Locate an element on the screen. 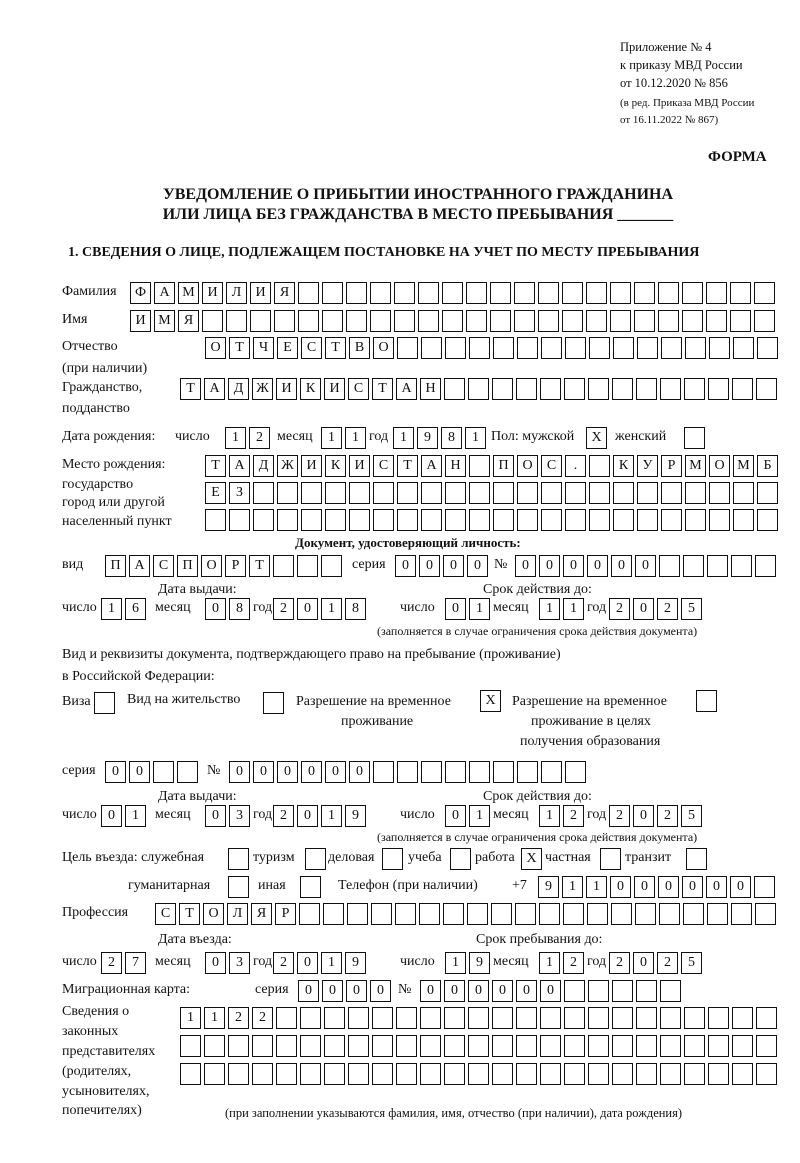  trp-checkbox: X is located at coordinates (492, 701).